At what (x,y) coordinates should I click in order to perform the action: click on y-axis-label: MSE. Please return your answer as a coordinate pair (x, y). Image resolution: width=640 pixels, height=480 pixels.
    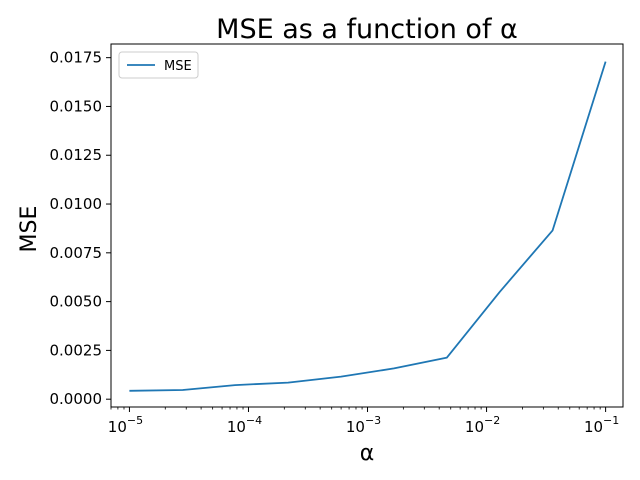
    Looking at the image, I should click on (29, 229).